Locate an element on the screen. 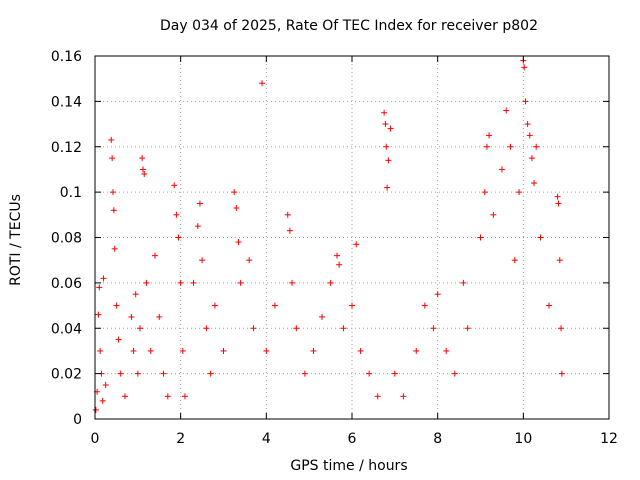  x-tick-label: 0 is located at coordinates (95, 439).